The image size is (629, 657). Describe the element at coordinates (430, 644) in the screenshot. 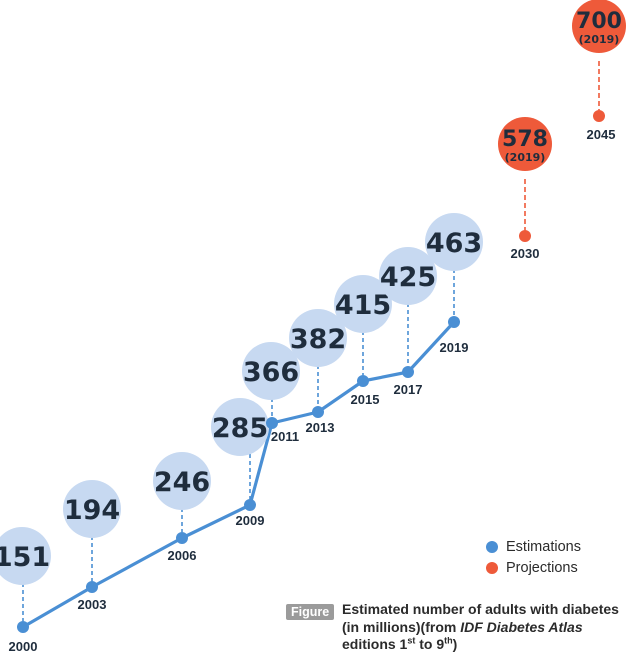

I see `caption-part-3: to 9` at that location.